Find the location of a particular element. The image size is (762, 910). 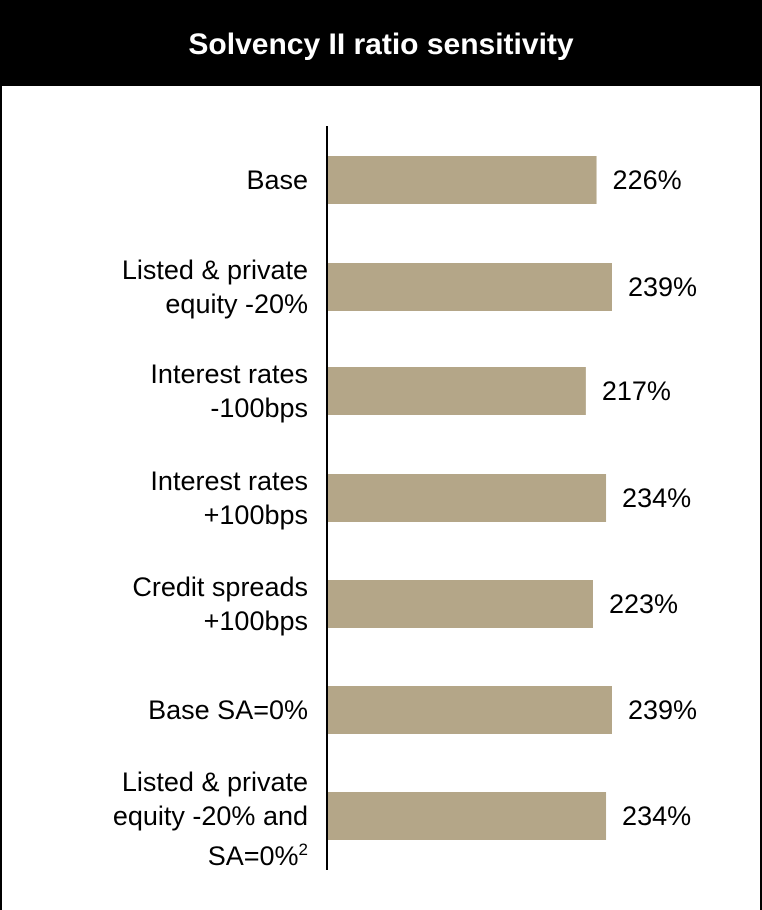

category-label-text-0: Base is located at coordinates (277, 180).